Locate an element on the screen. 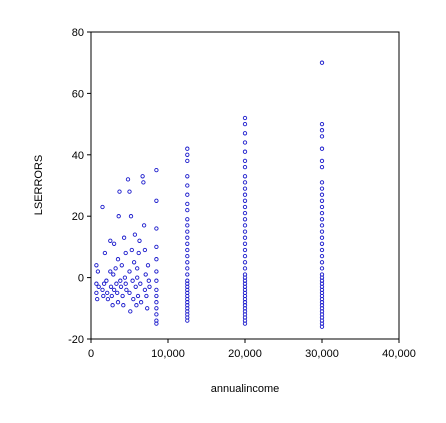 The height and width of the screenshot is (423, 446). y-tick-label: 20 is located at coordinates (78, 217).